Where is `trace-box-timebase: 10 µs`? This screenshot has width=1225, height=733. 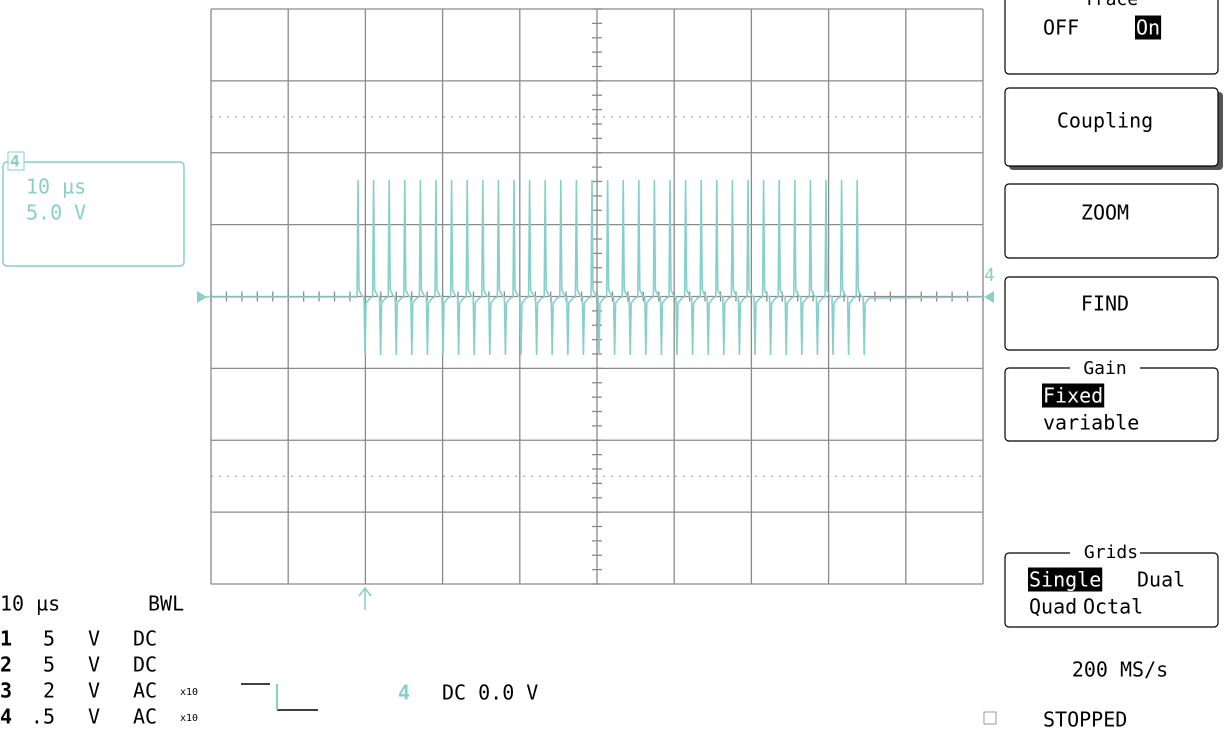 trace-box-timebase: 10 µs is located at coordinates (56, 187).